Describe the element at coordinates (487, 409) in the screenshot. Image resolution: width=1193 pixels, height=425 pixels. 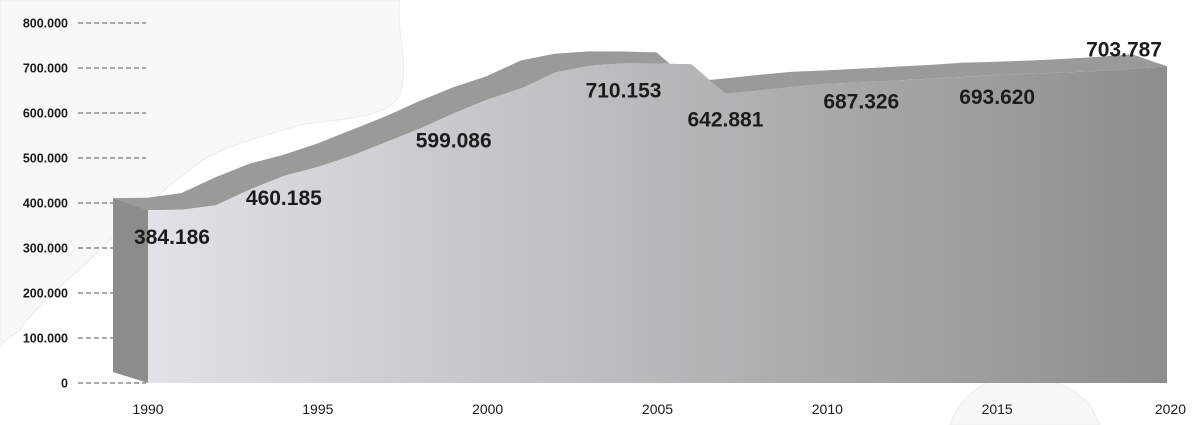
I see `x-tick-label: 2000` at that location.